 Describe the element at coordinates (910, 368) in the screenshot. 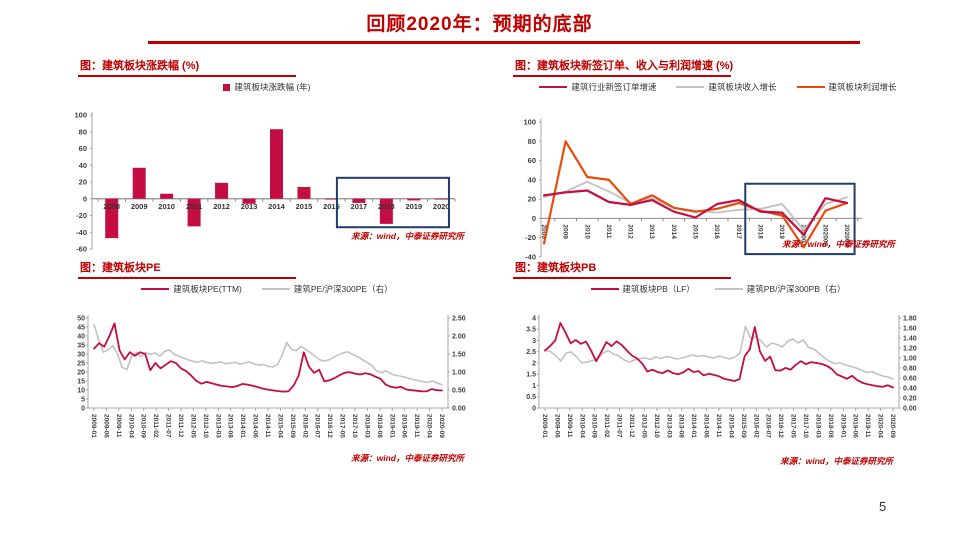

I see `svg-text: 0.80` at that location.